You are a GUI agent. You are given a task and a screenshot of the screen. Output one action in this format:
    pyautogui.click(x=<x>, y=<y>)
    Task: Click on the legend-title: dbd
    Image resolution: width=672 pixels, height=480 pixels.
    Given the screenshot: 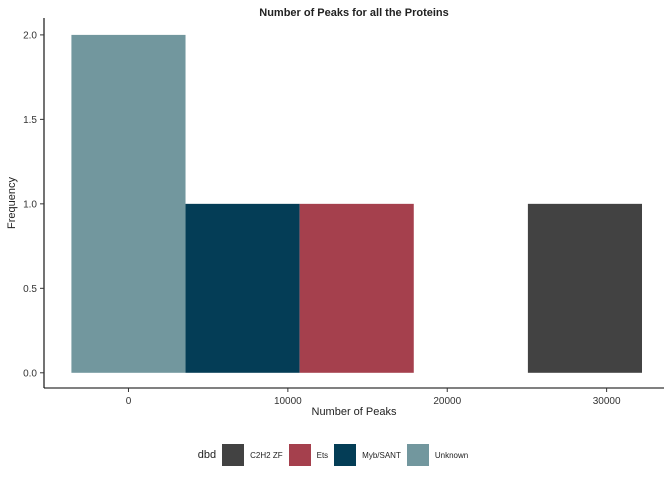 What is the action you would take?
    pyautogui.click(x=207, y=455)
    